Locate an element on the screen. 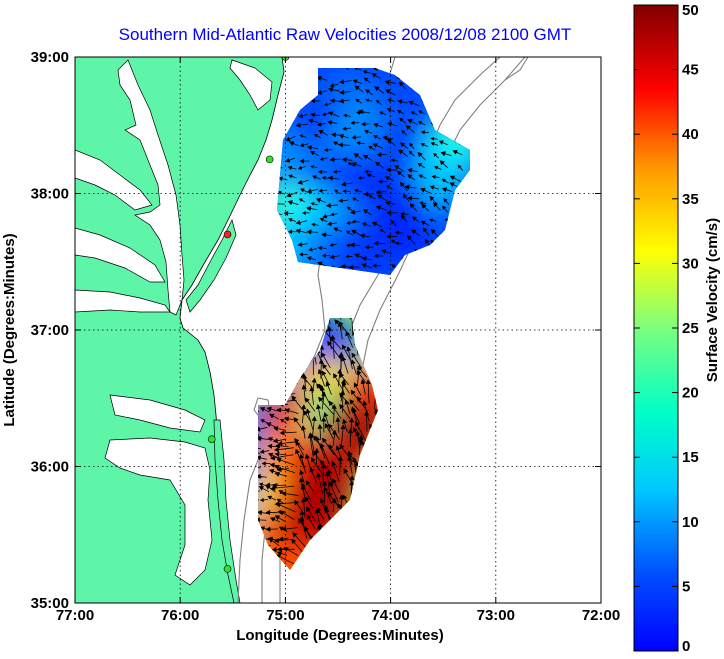 The image size is (724, 659). station-marker is located at coordinates (269, 159).